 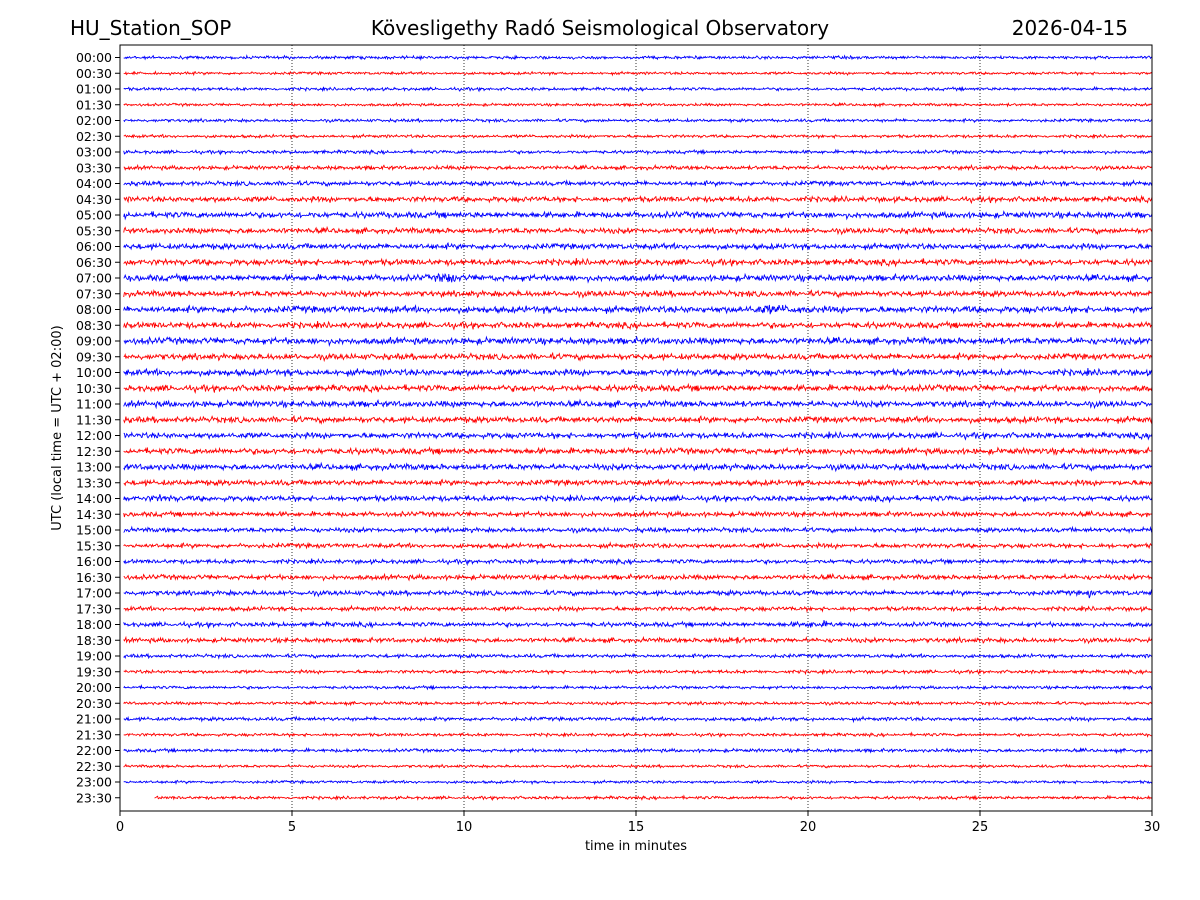 What do you see at coordinates (94, 404) in the screenshot?
I see `y-tick-label: 11:00` at bounding box center [94, 404].